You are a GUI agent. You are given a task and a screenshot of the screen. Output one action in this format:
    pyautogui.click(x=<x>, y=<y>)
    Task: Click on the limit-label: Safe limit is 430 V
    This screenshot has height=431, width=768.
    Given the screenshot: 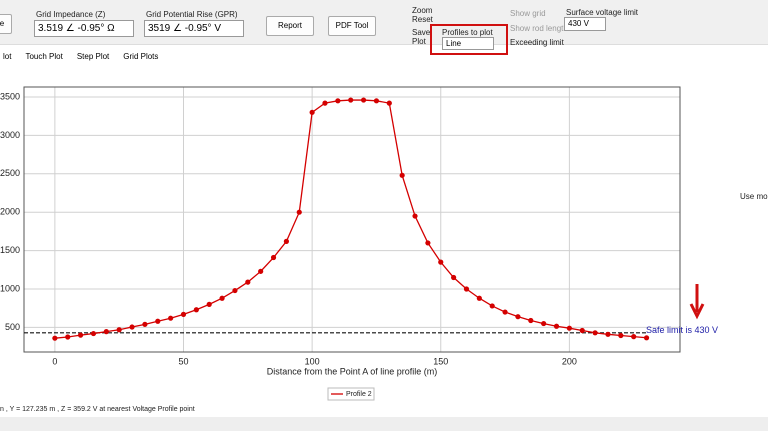 What is the action you would take?
    pyautogui.click(x=682, y=330)
    